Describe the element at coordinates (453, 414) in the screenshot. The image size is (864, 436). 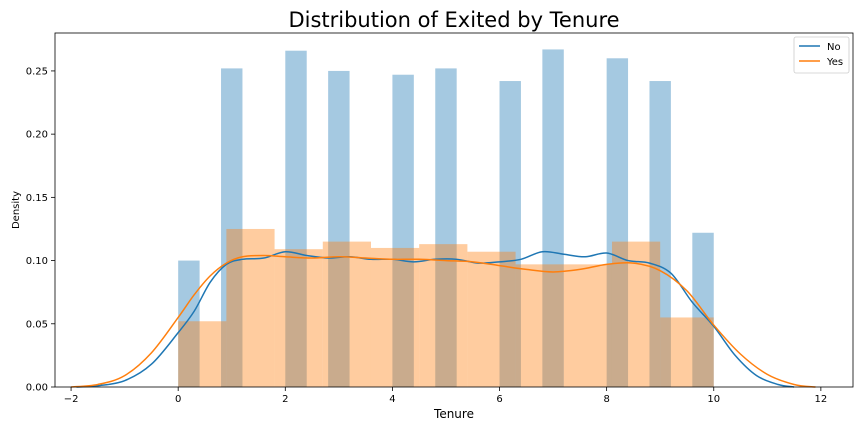
I see `x-axis-label: Tenure` at that location.